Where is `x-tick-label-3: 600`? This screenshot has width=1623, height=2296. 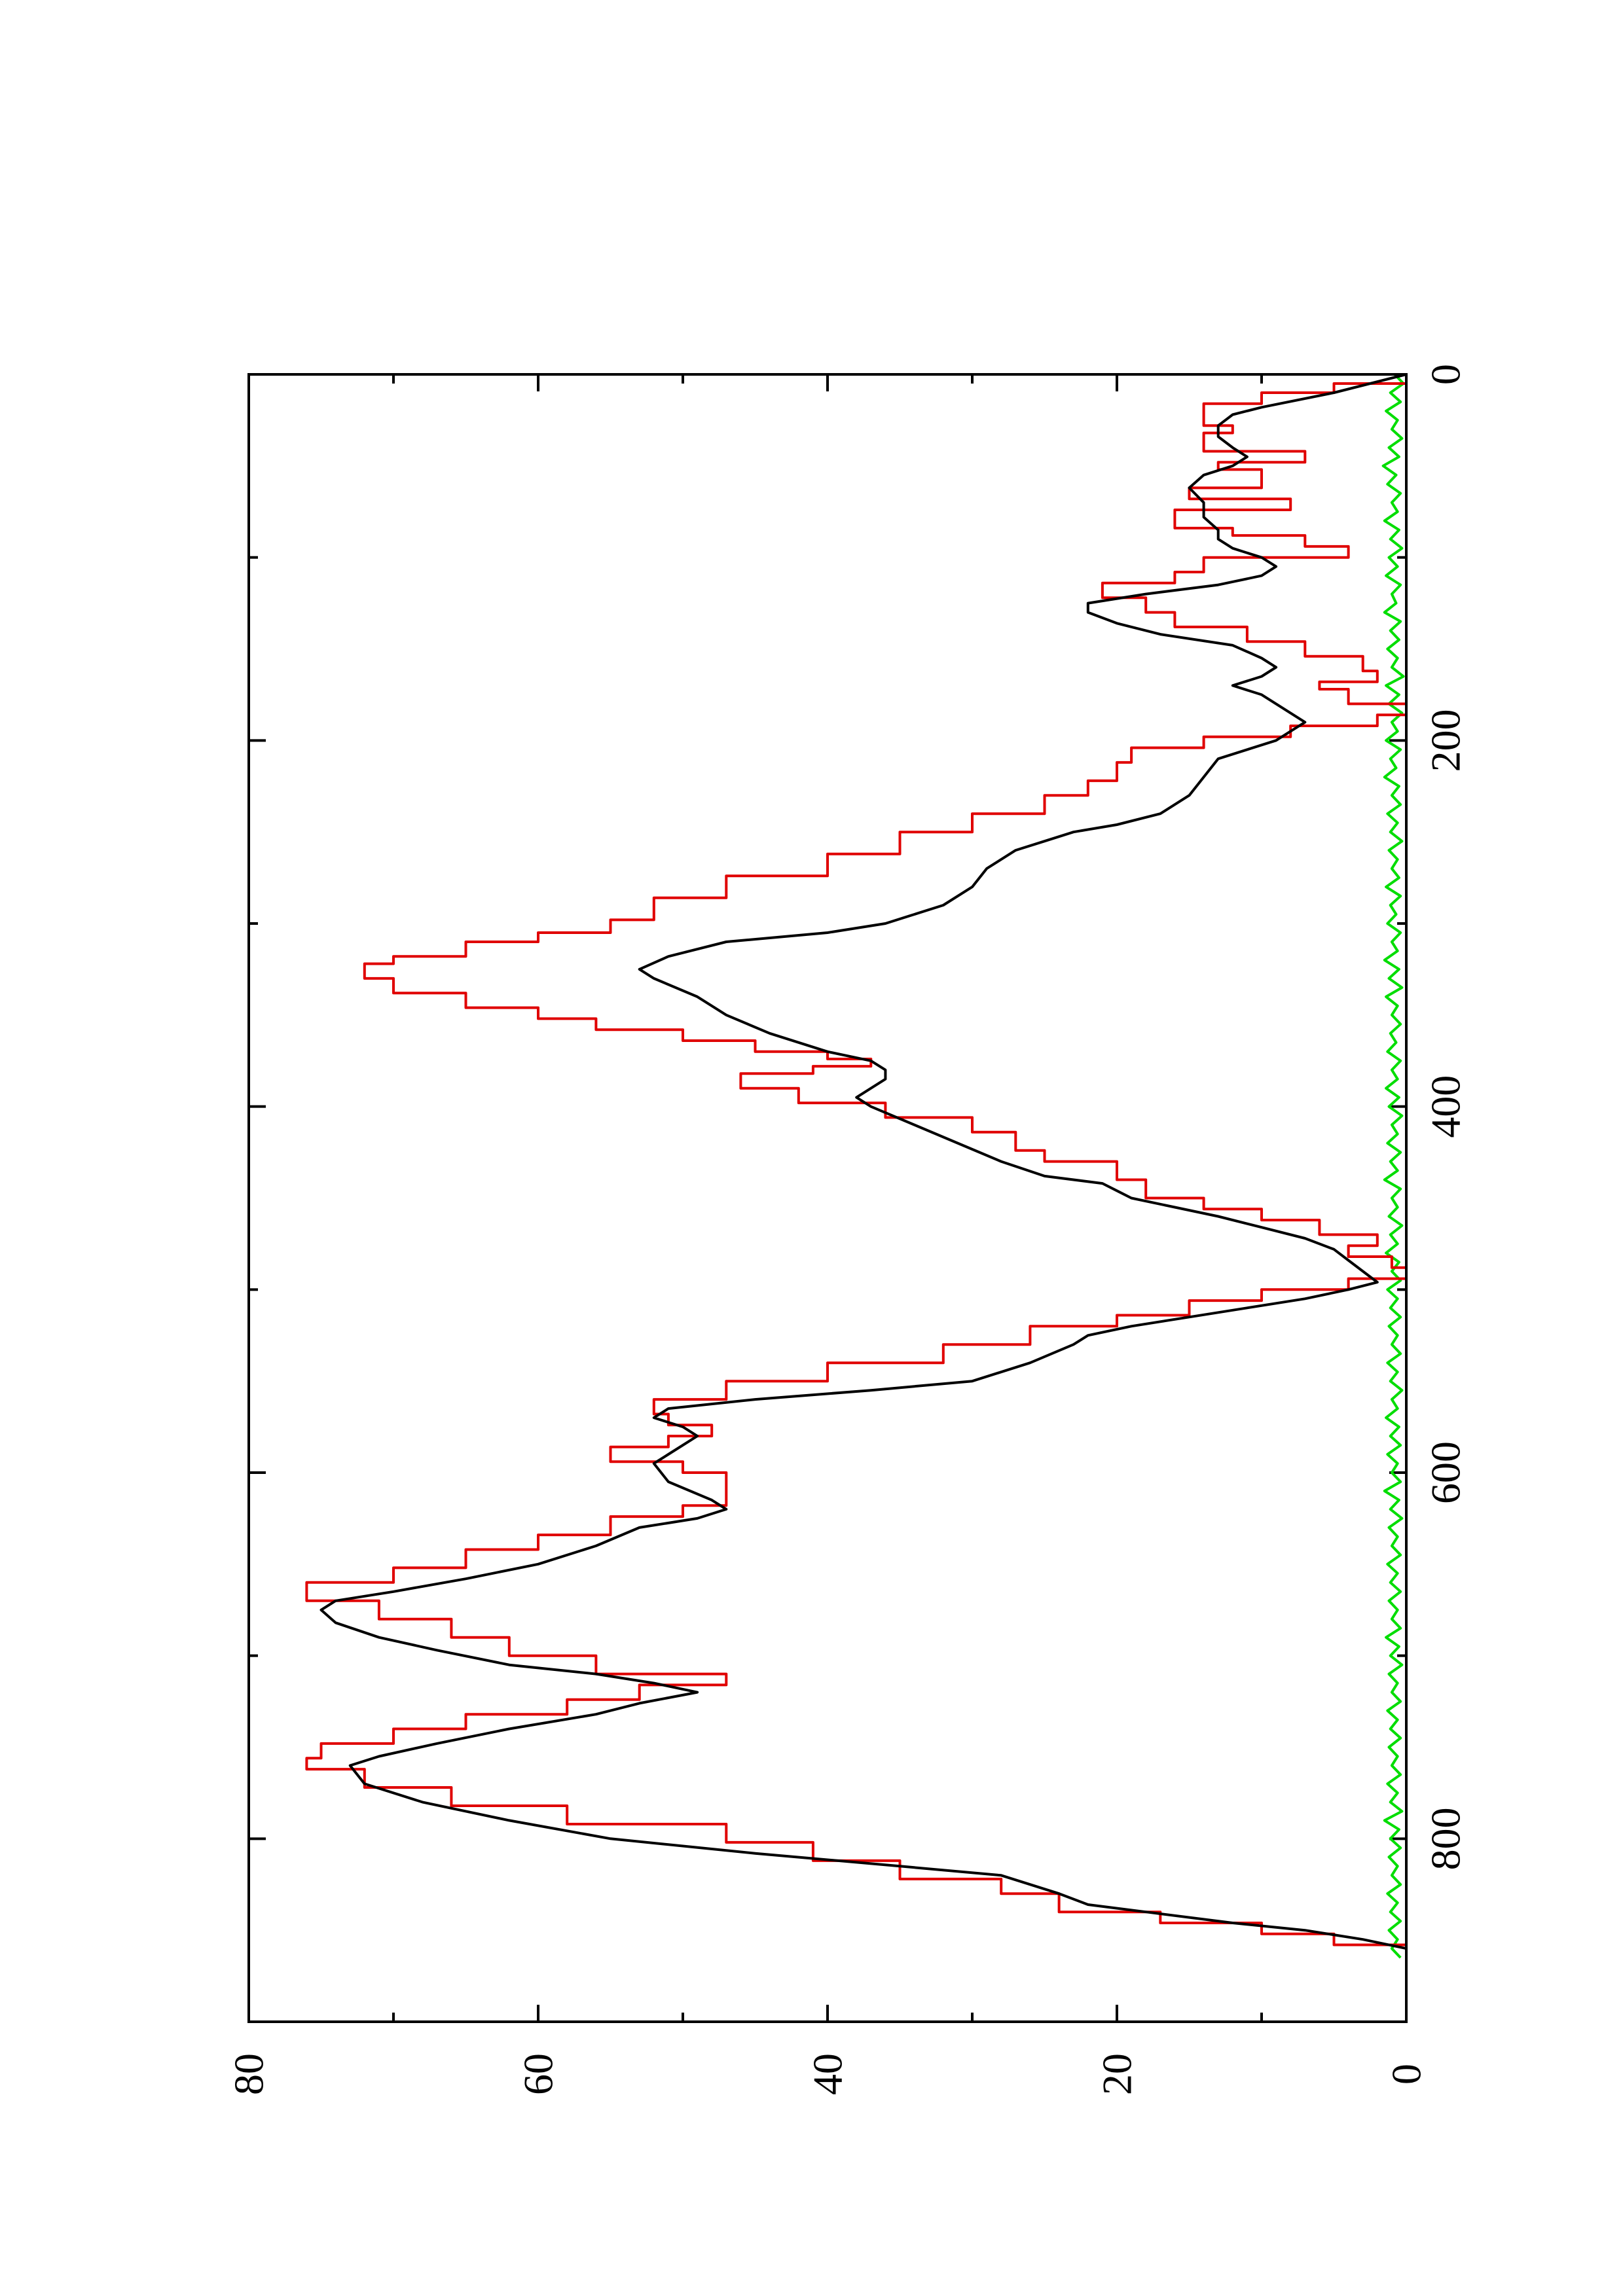 x-tick-label-3: 600 is located at coordinates (1446, 1472).